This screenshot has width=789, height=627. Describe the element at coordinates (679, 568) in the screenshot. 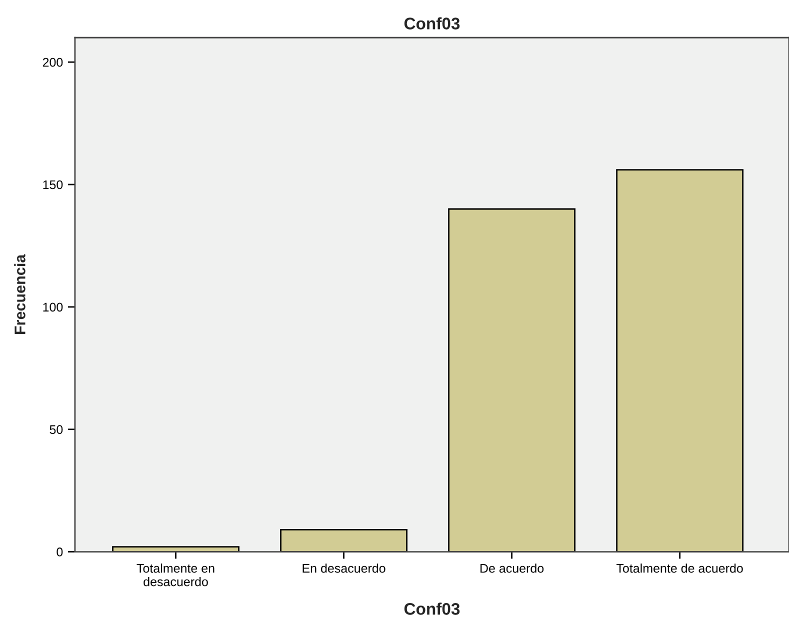

I see `x-tick-label: Totalmente de acuerdo` at that location.